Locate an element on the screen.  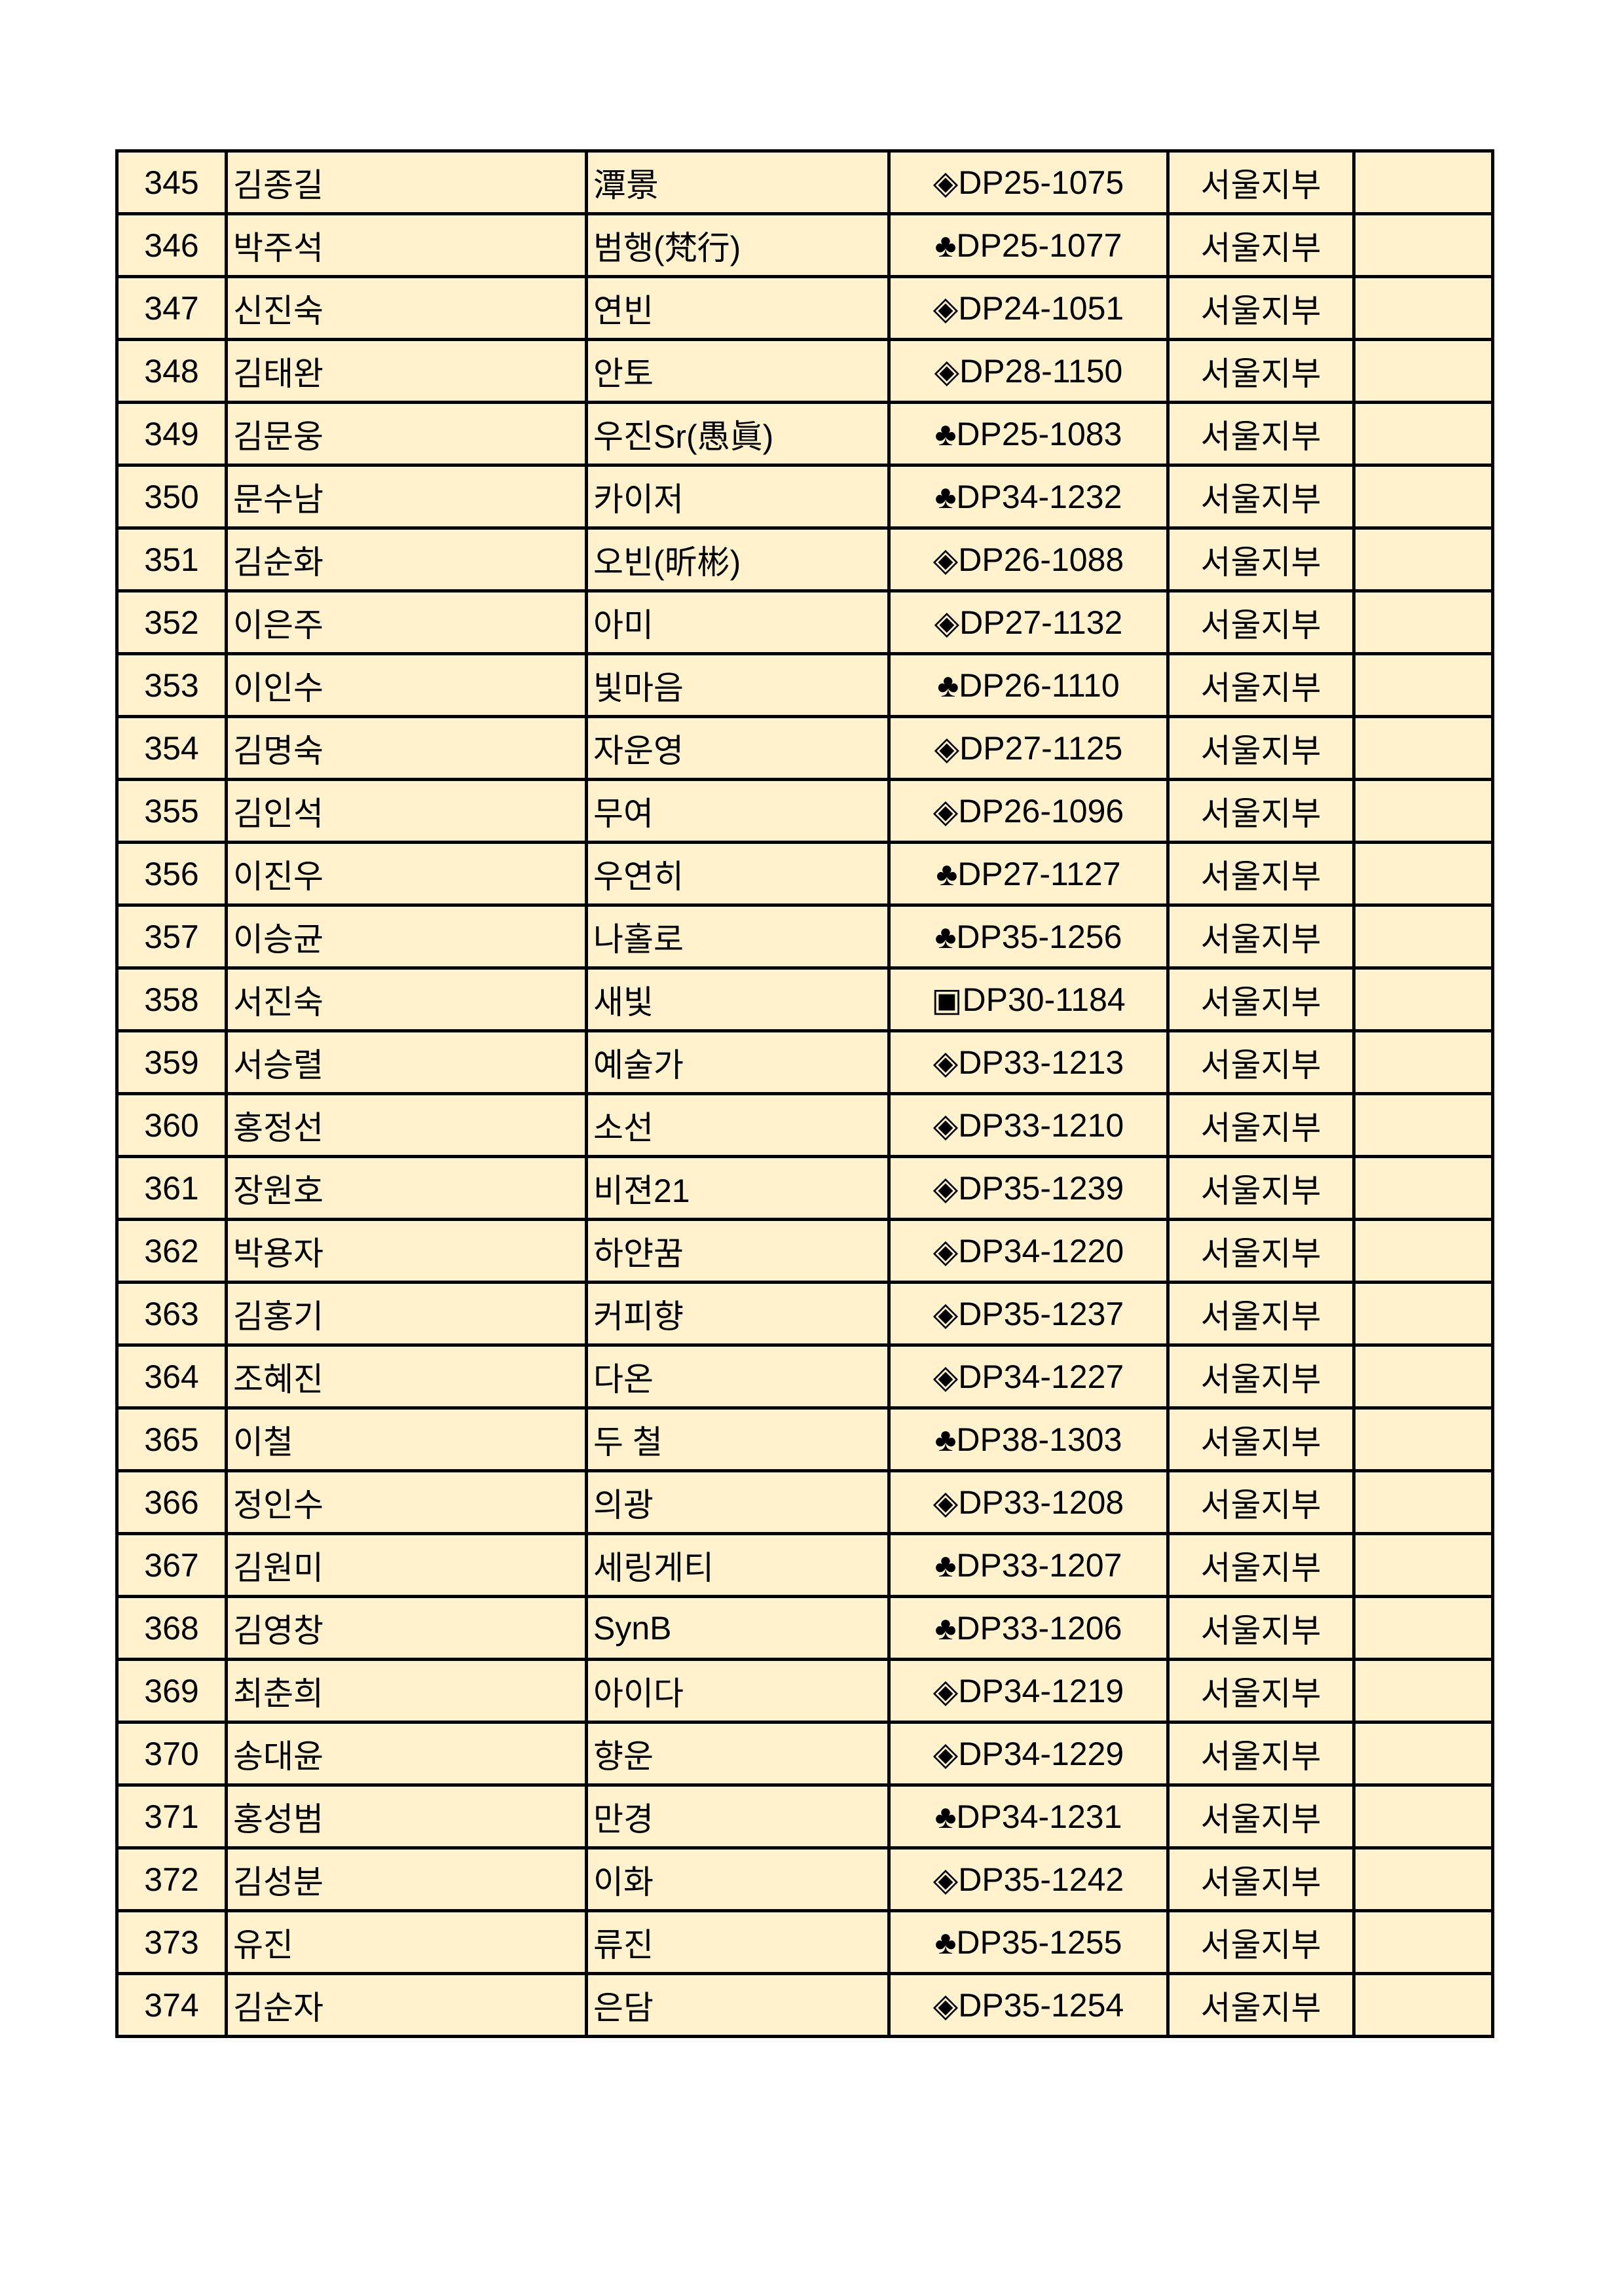
cell-nick: 빛마음 is located at coordinates (738, 685).